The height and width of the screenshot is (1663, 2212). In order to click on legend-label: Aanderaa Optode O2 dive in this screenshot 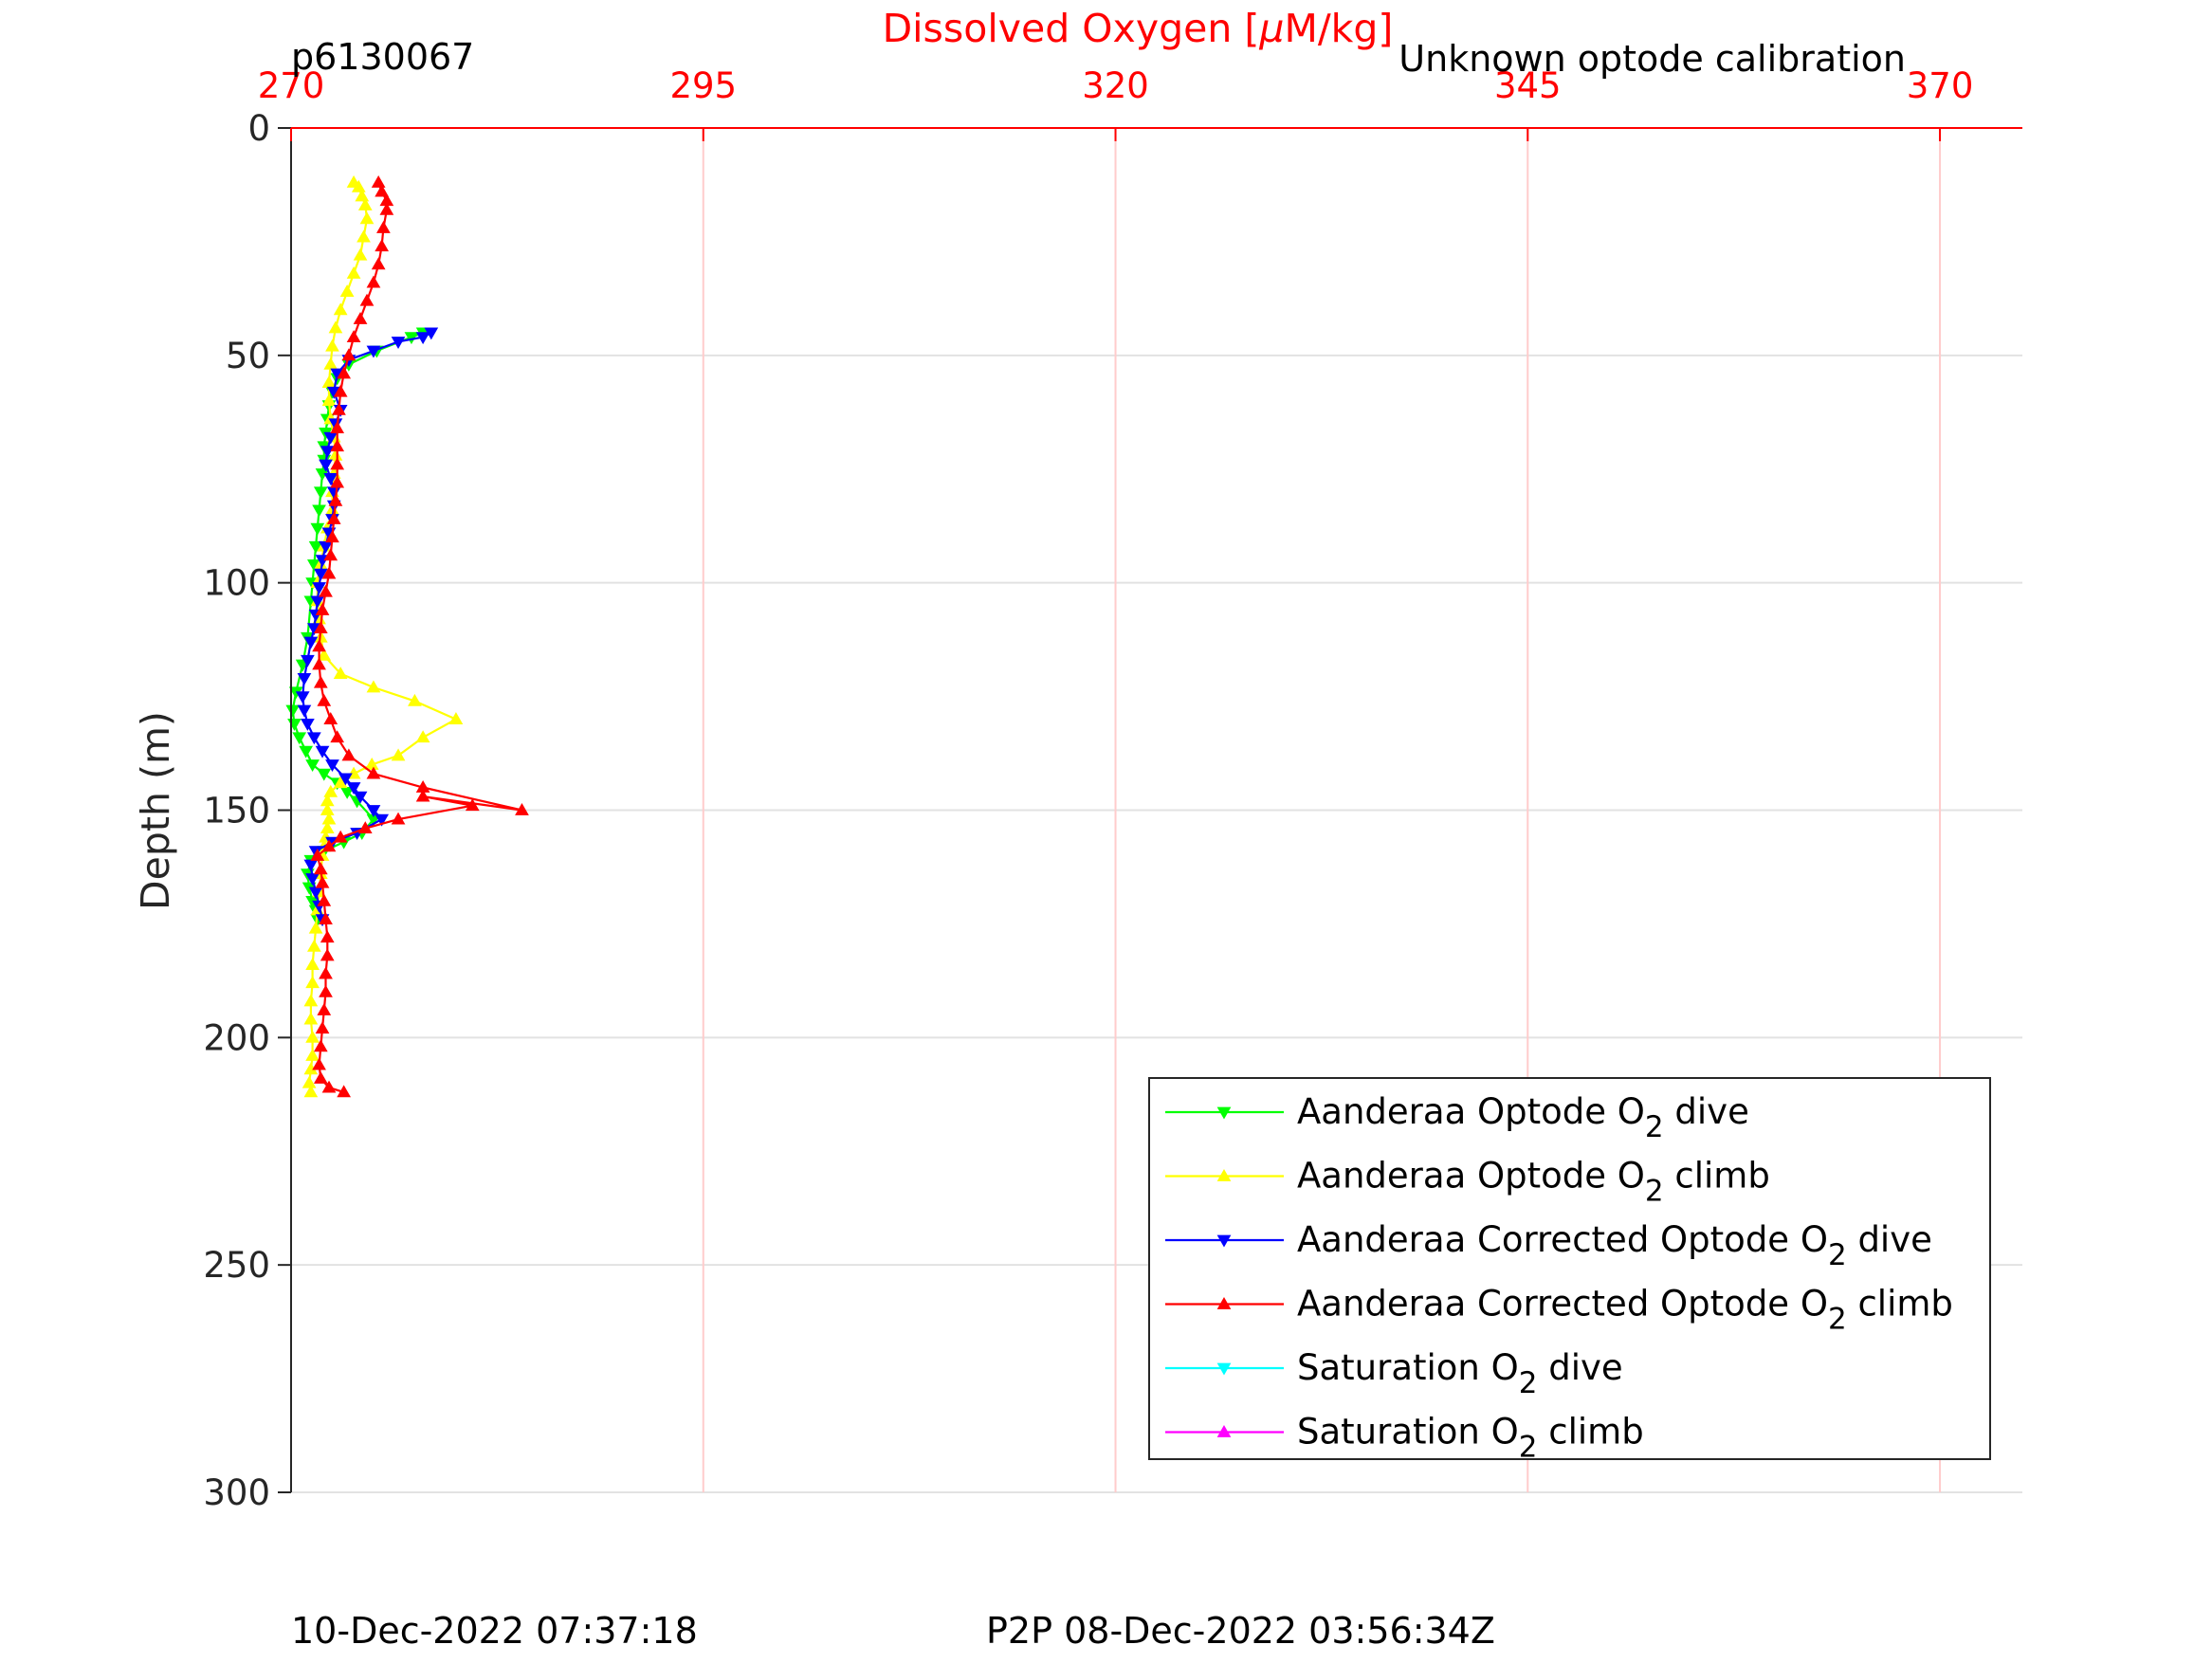, I will do `click(1523, 1117)`.